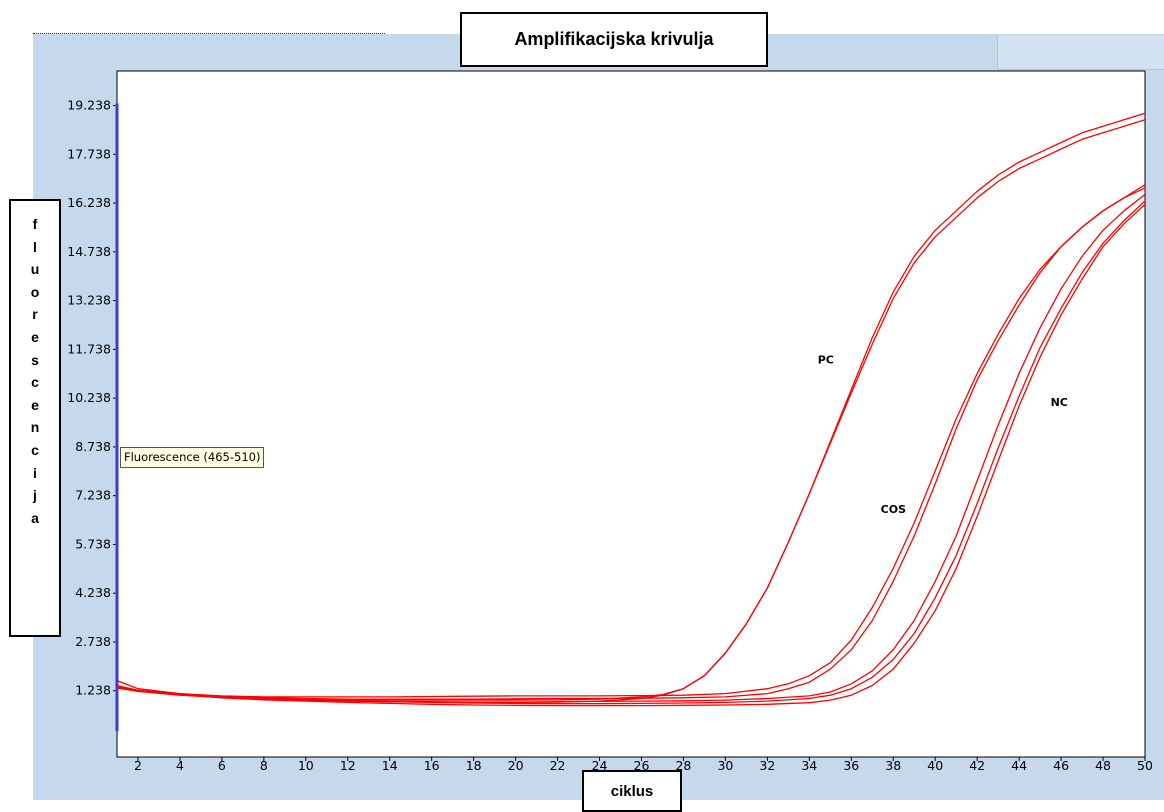 The width and height of the screenshot is (1164, 812). Describe the element at coordinates (89, 202) in the screenshot. I see `y-tick-label: 16.238` at that location.